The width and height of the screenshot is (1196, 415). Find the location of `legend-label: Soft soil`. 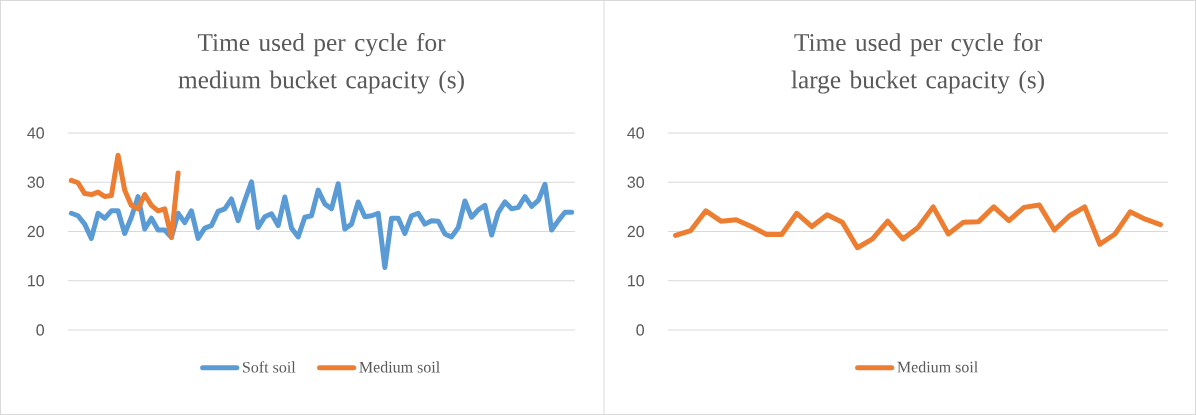

legend-label: Soft soil is located at coordinates (269, 367).